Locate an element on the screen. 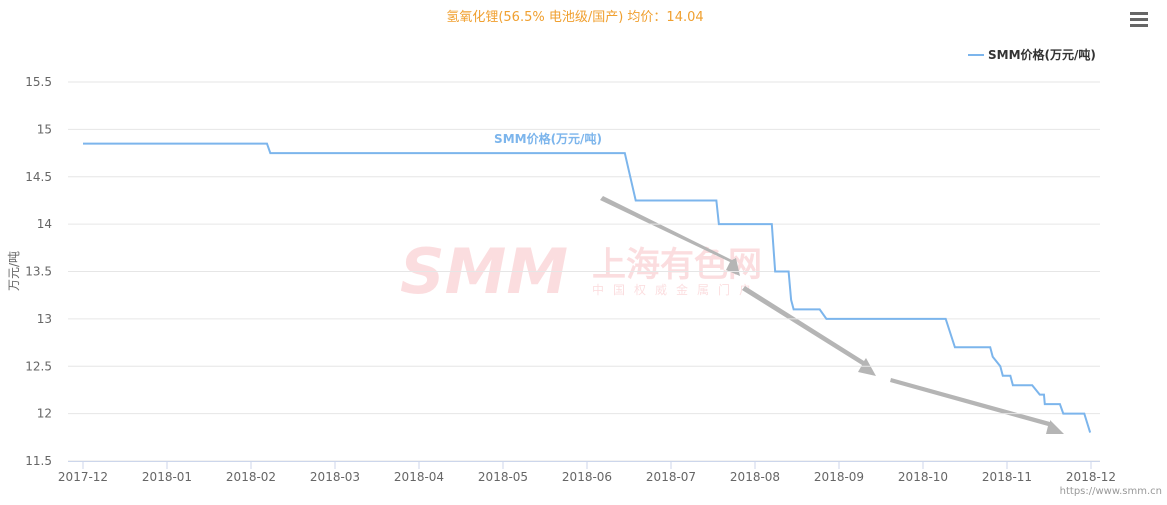 Image resolution: width=1167 pixels, height=505 pixels. legend-item: SMM价格(万元/吨) is located at coordinates (1032, 54).